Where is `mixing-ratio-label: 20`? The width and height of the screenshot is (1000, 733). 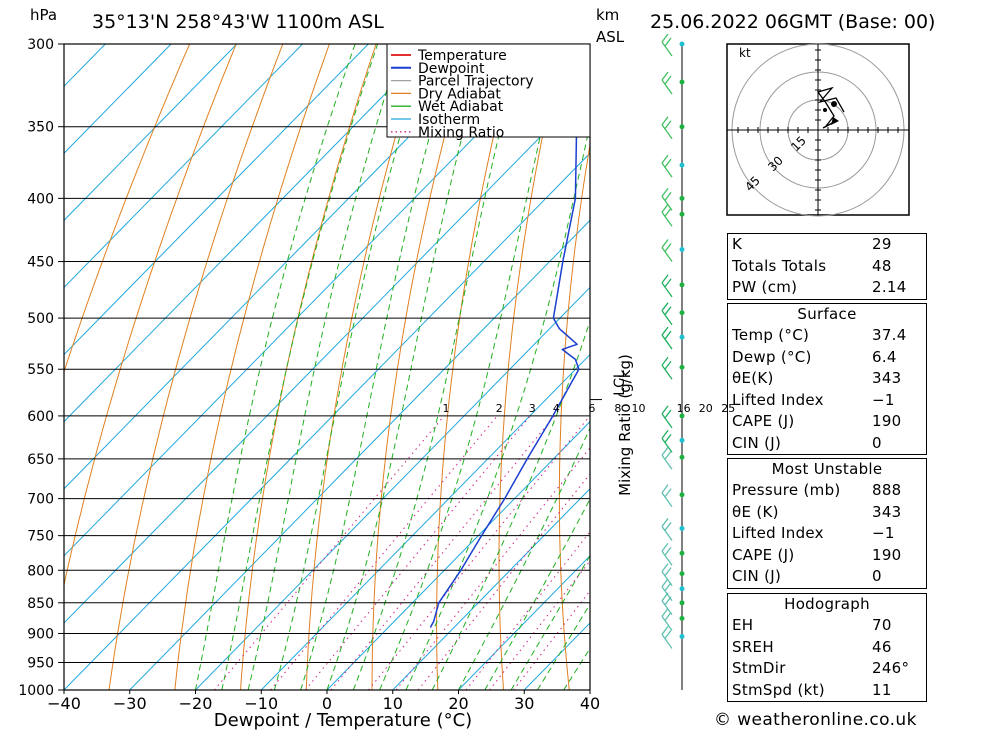 mixing-ratio-label: 20 is located at coordinates (706, 408).